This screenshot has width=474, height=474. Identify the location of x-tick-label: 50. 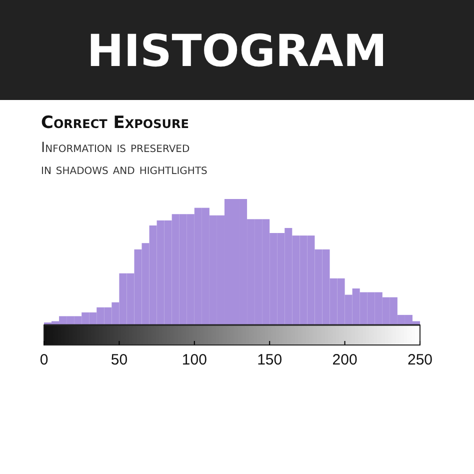
(119, 360).